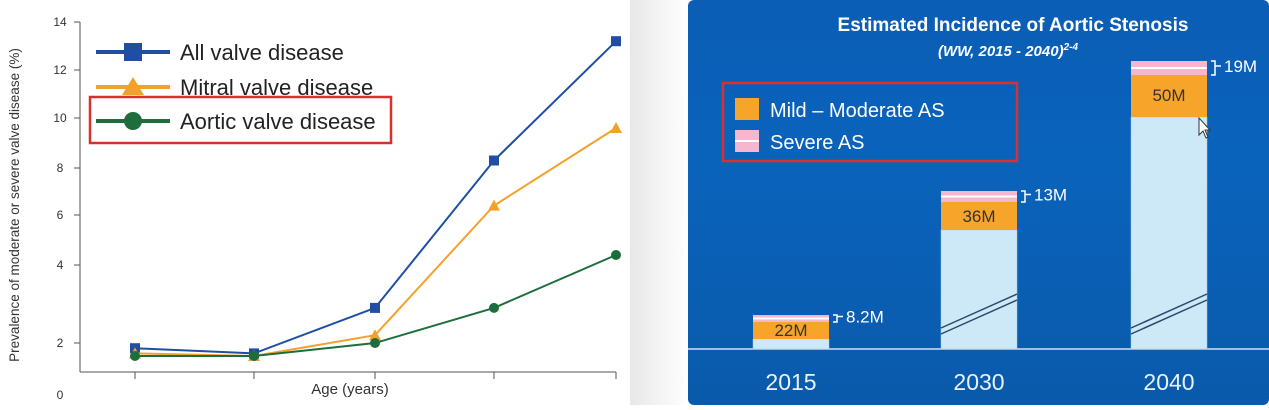 This screenshot has height=410, width=1269. I want to click on y-tick-label: 14, so click(60, 22).